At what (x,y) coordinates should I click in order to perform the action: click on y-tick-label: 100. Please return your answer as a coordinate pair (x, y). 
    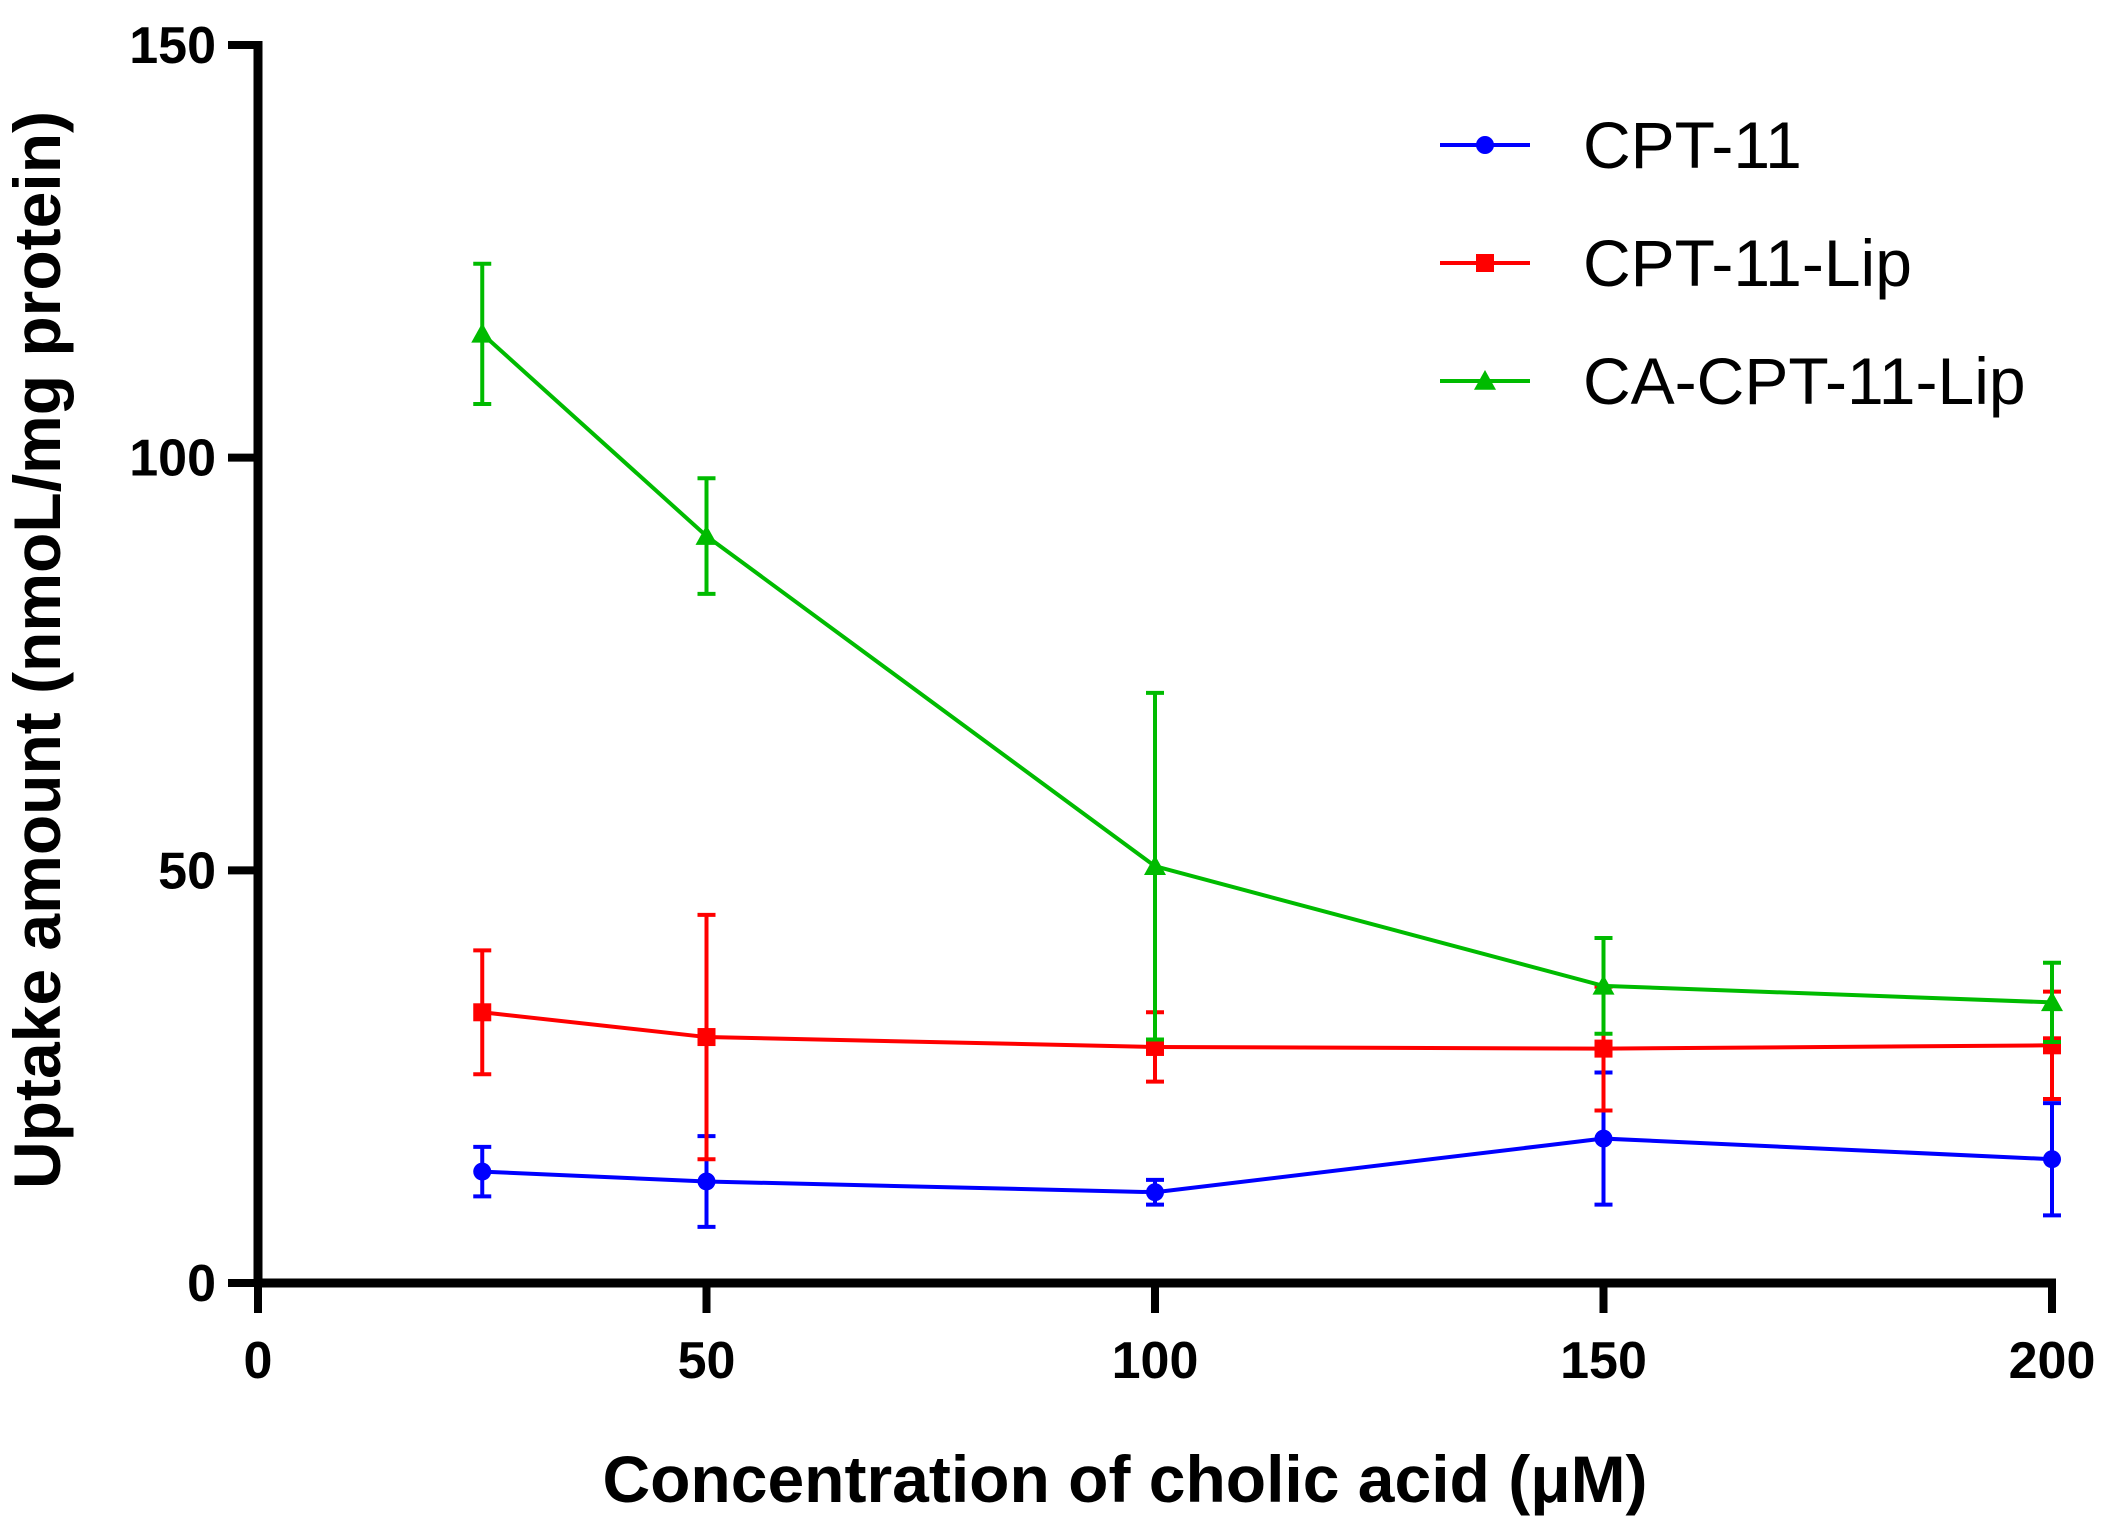
    Looking at the image, I should click on (172, 459).